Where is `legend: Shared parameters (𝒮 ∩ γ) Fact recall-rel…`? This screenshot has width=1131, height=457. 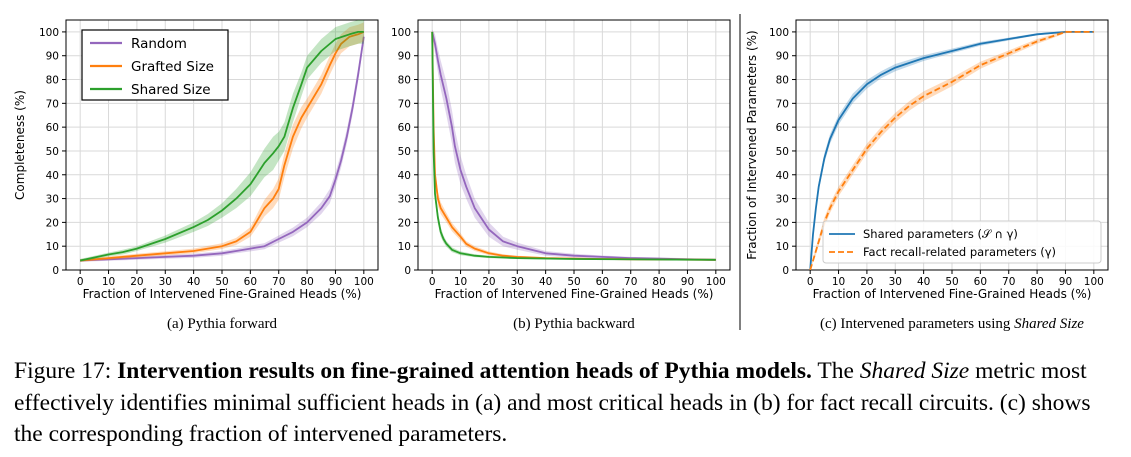
legend: Shared parameters (𝒮 ∩ γ) Fact recall-rel… is located at coordinates (962, 242).